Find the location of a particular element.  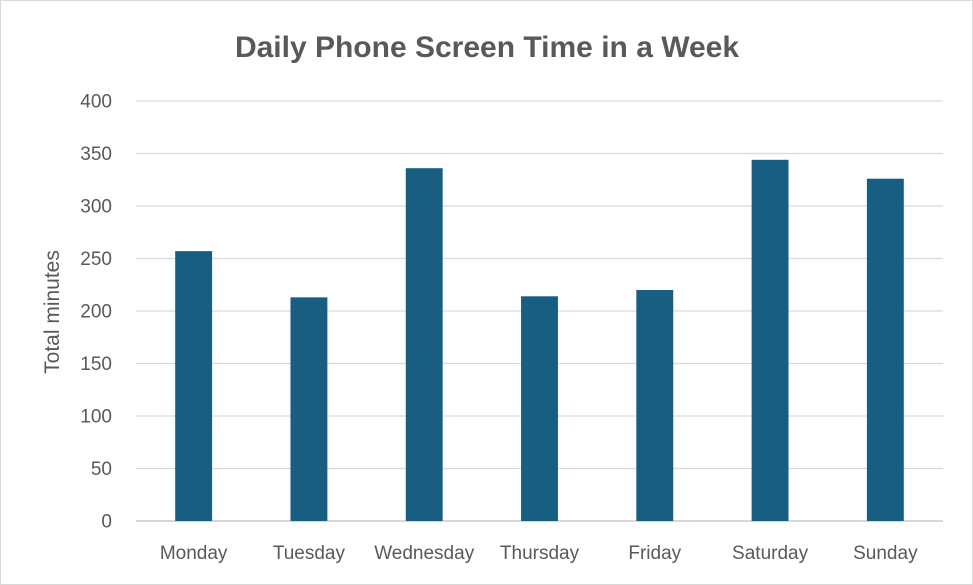

x-tick-label: Thursday is located at coordinates (540, 553).